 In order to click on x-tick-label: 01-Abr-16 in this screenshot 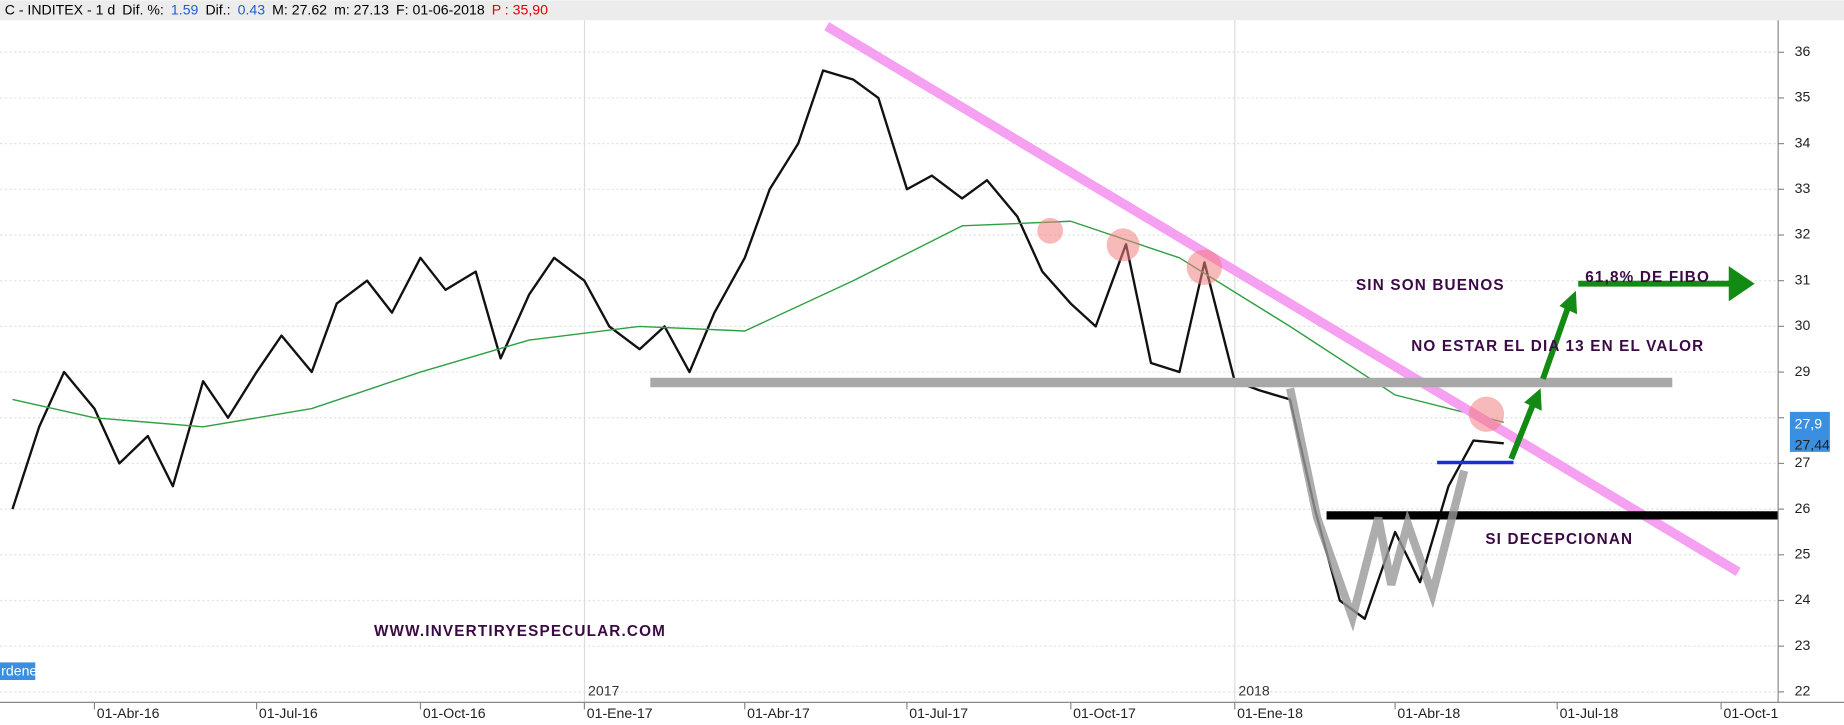, I will do `click(128, 713)`.